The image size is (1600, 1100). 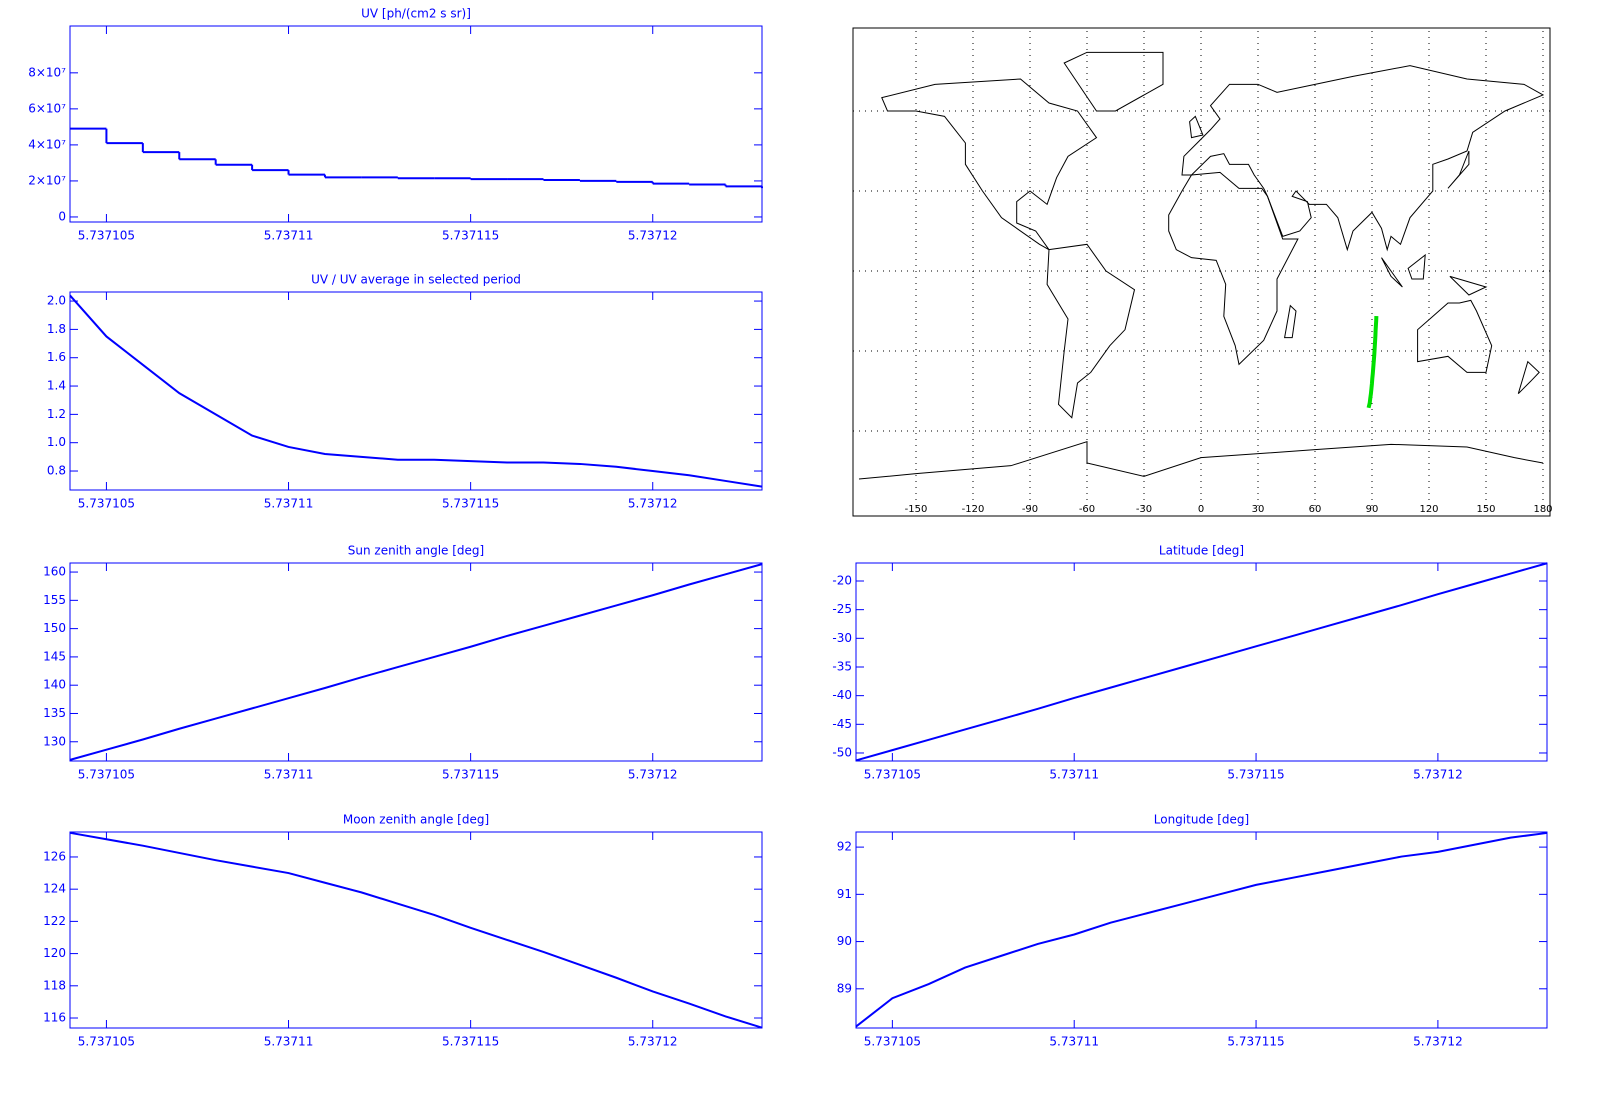 What do you see at coordinates (1201, 820) in the screenshot?
I see `chart-title: Longitude [deg]` at bounding box center [1201, 820].